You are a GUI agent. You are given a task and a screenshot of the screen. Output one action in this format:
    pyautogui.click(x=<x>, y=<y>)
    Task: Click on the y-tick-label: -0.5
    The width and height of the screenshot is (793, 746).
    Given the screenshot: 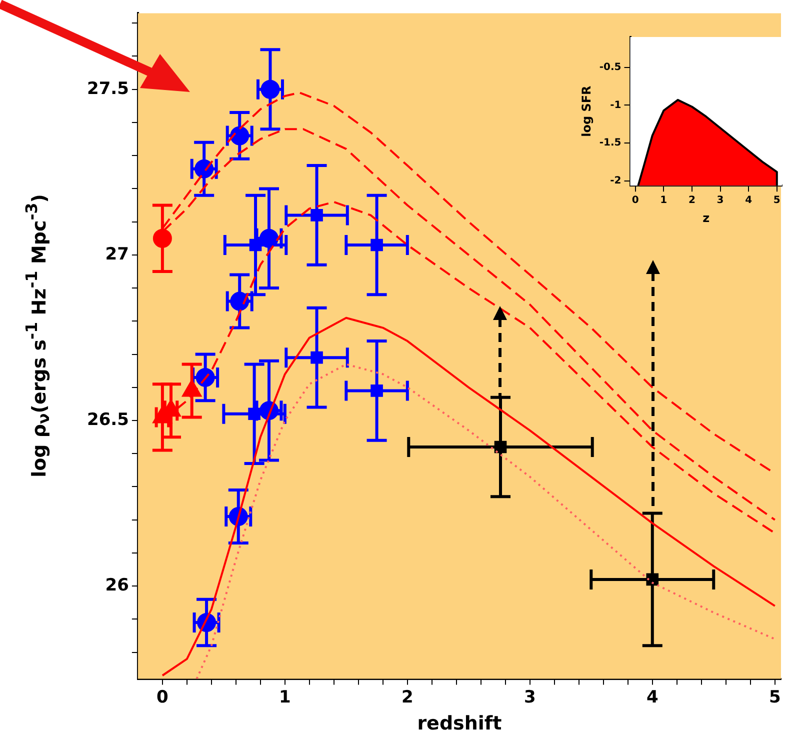 What is the action you would take?
    pyautogui.click(x=610, y=67)
    